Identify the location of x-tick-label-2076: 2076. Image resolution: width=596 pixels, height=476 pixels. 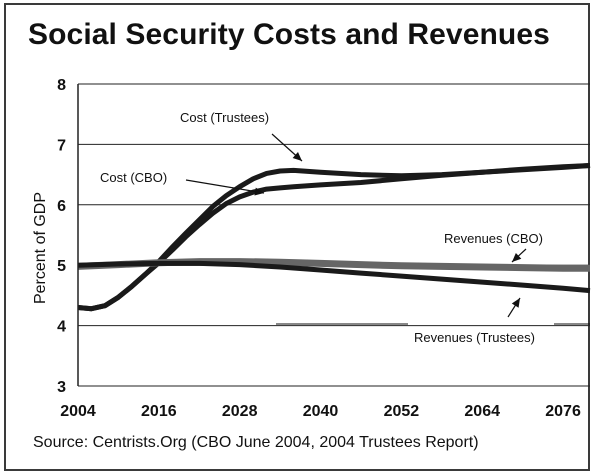
(563, 411).